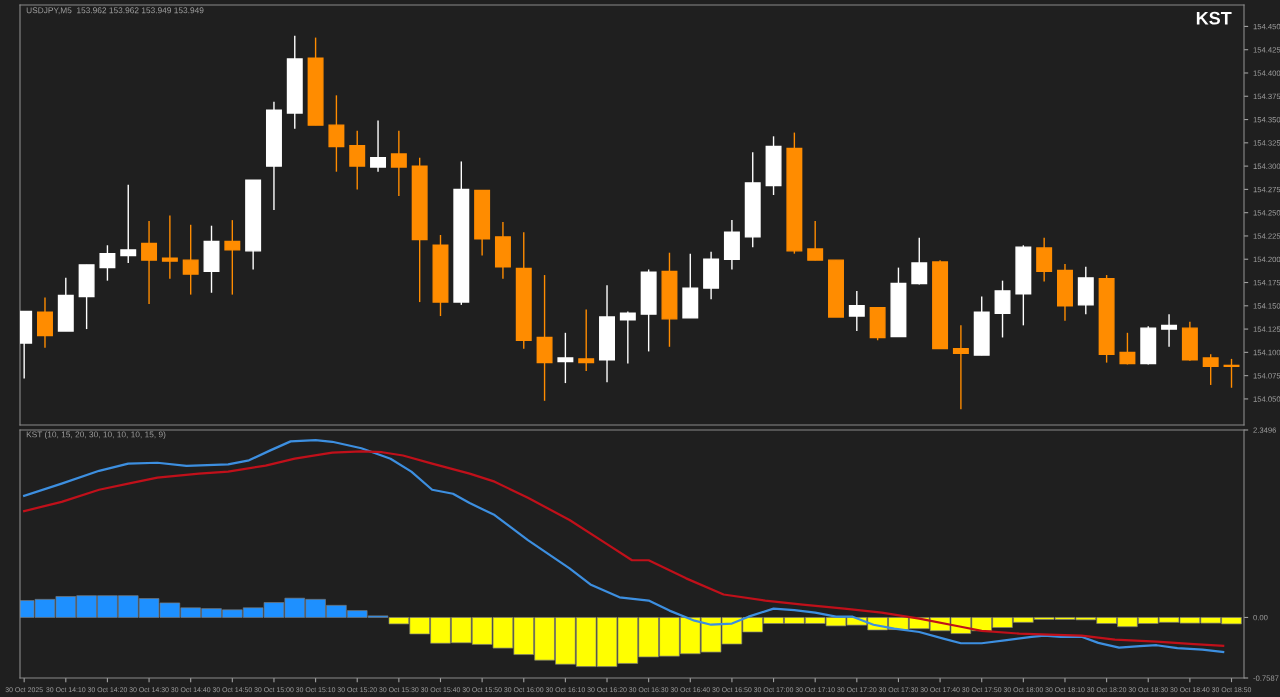  Describe the element at coordinates (1214, 18) in the screenshot. I see `annotation: KST` at that location.